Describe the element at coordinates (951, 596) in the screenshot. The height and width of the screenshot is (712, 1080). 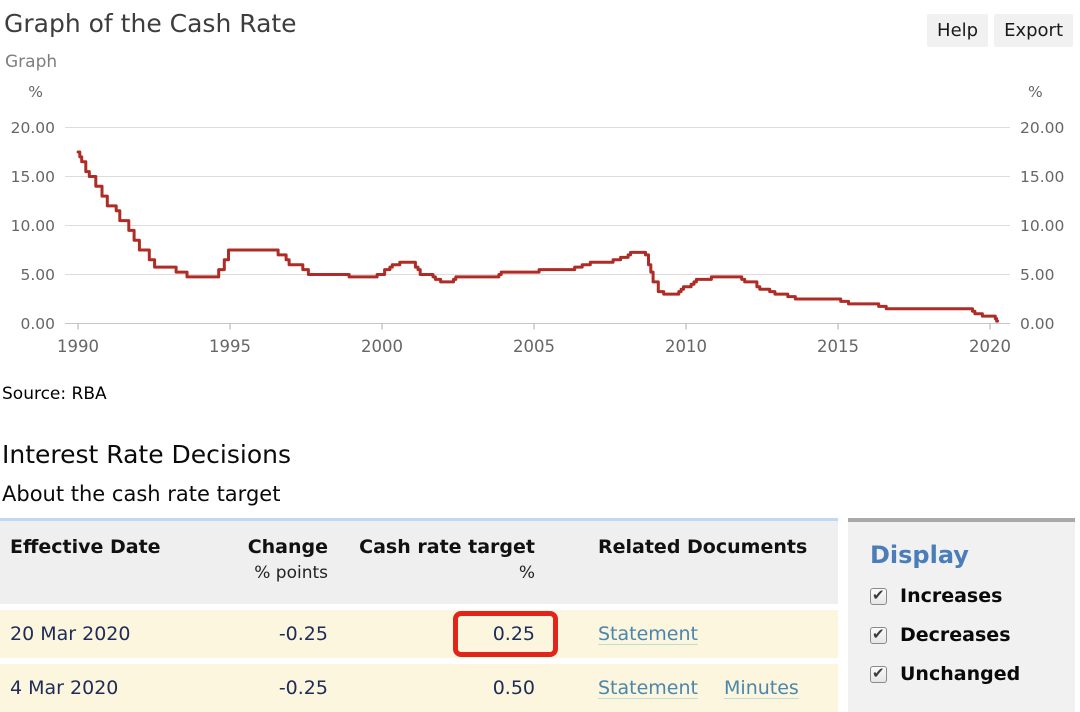
I see `increases-label: Increases` at that location.